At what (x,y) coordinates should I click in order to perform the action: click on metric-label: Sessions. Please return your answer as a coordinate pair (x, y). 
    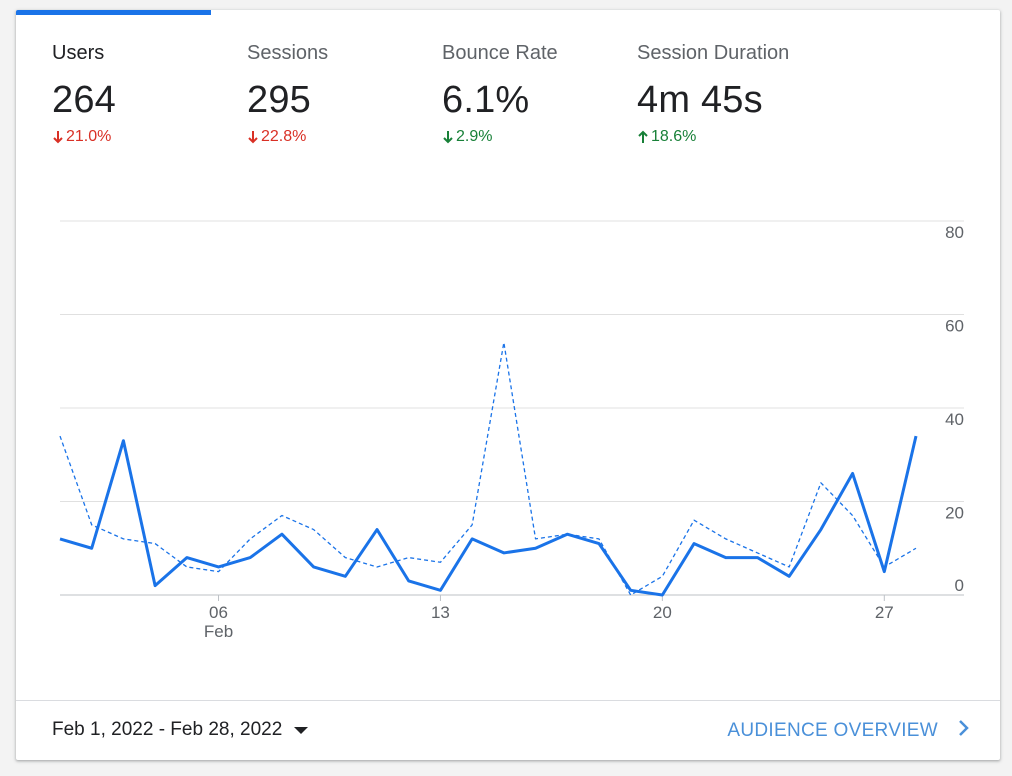
    Looking at the image, I should click on (288, 53).